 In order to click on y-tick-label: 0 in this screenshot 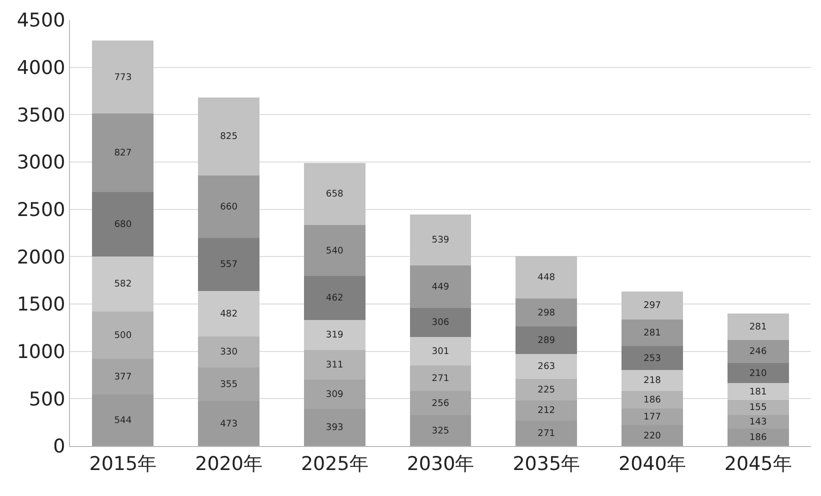, I will do `click(59, 447)`.